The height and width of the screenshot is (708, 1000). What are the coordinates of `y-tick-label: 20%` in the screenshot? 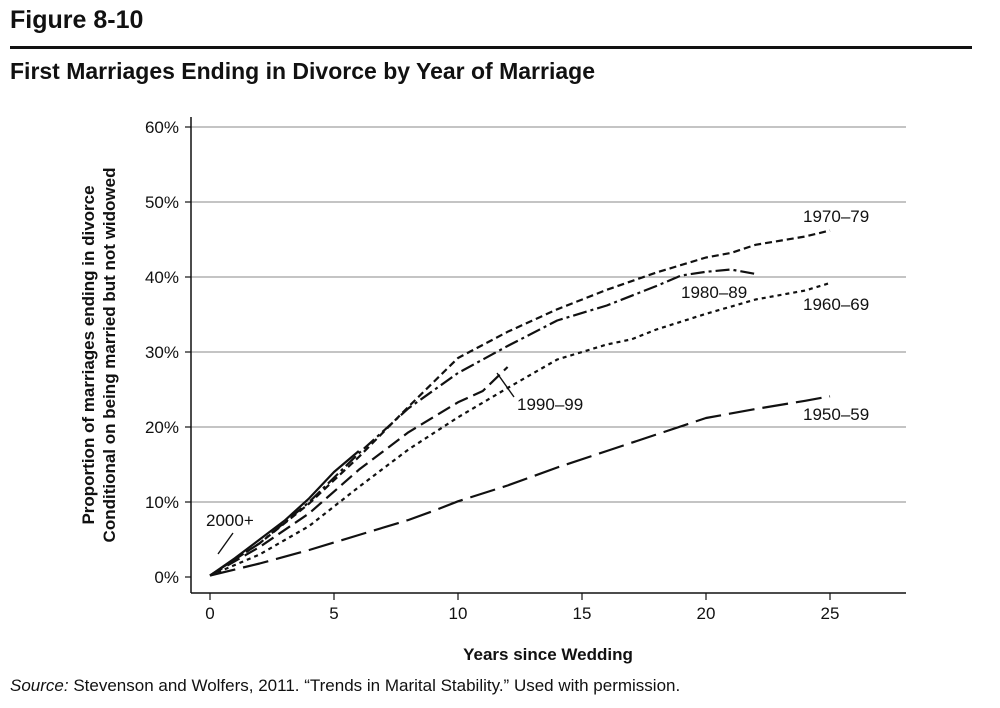 It's located at (162, 427).